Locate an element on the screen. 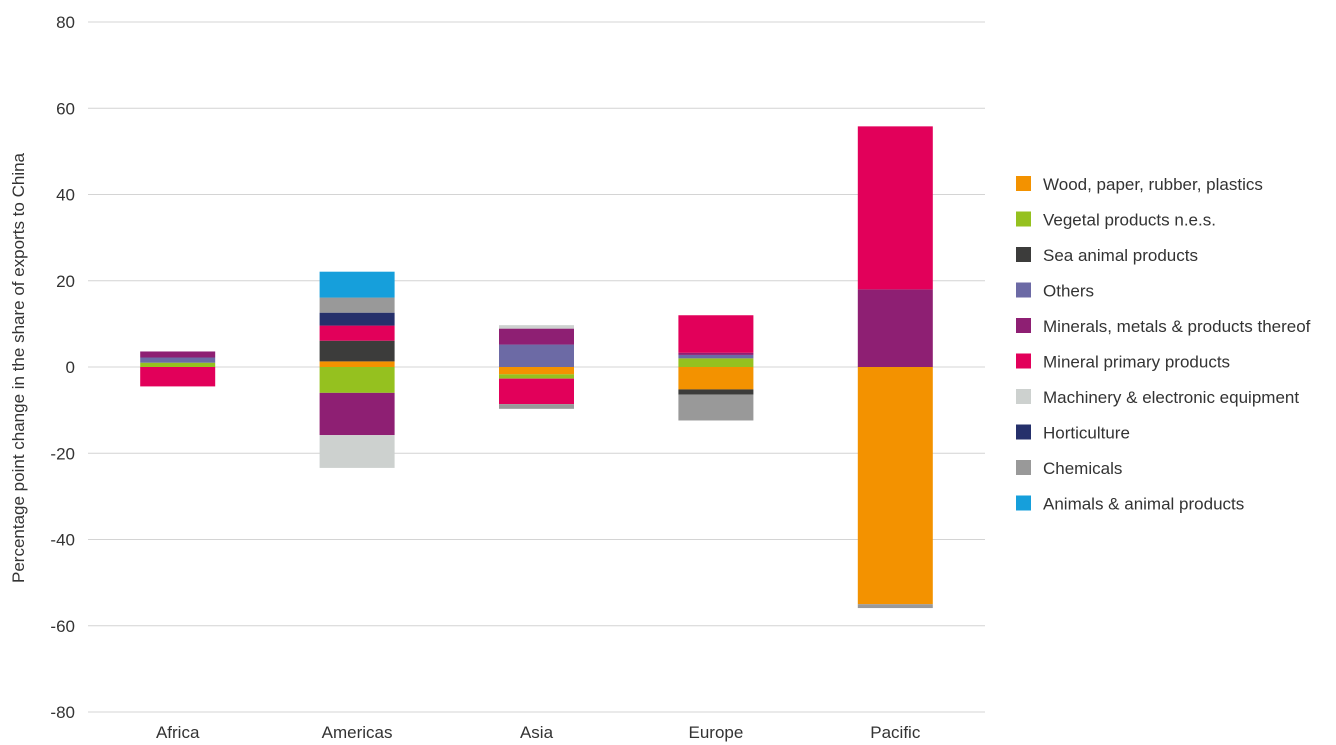  legend-label: Others is located at coordinates (1068, 291).